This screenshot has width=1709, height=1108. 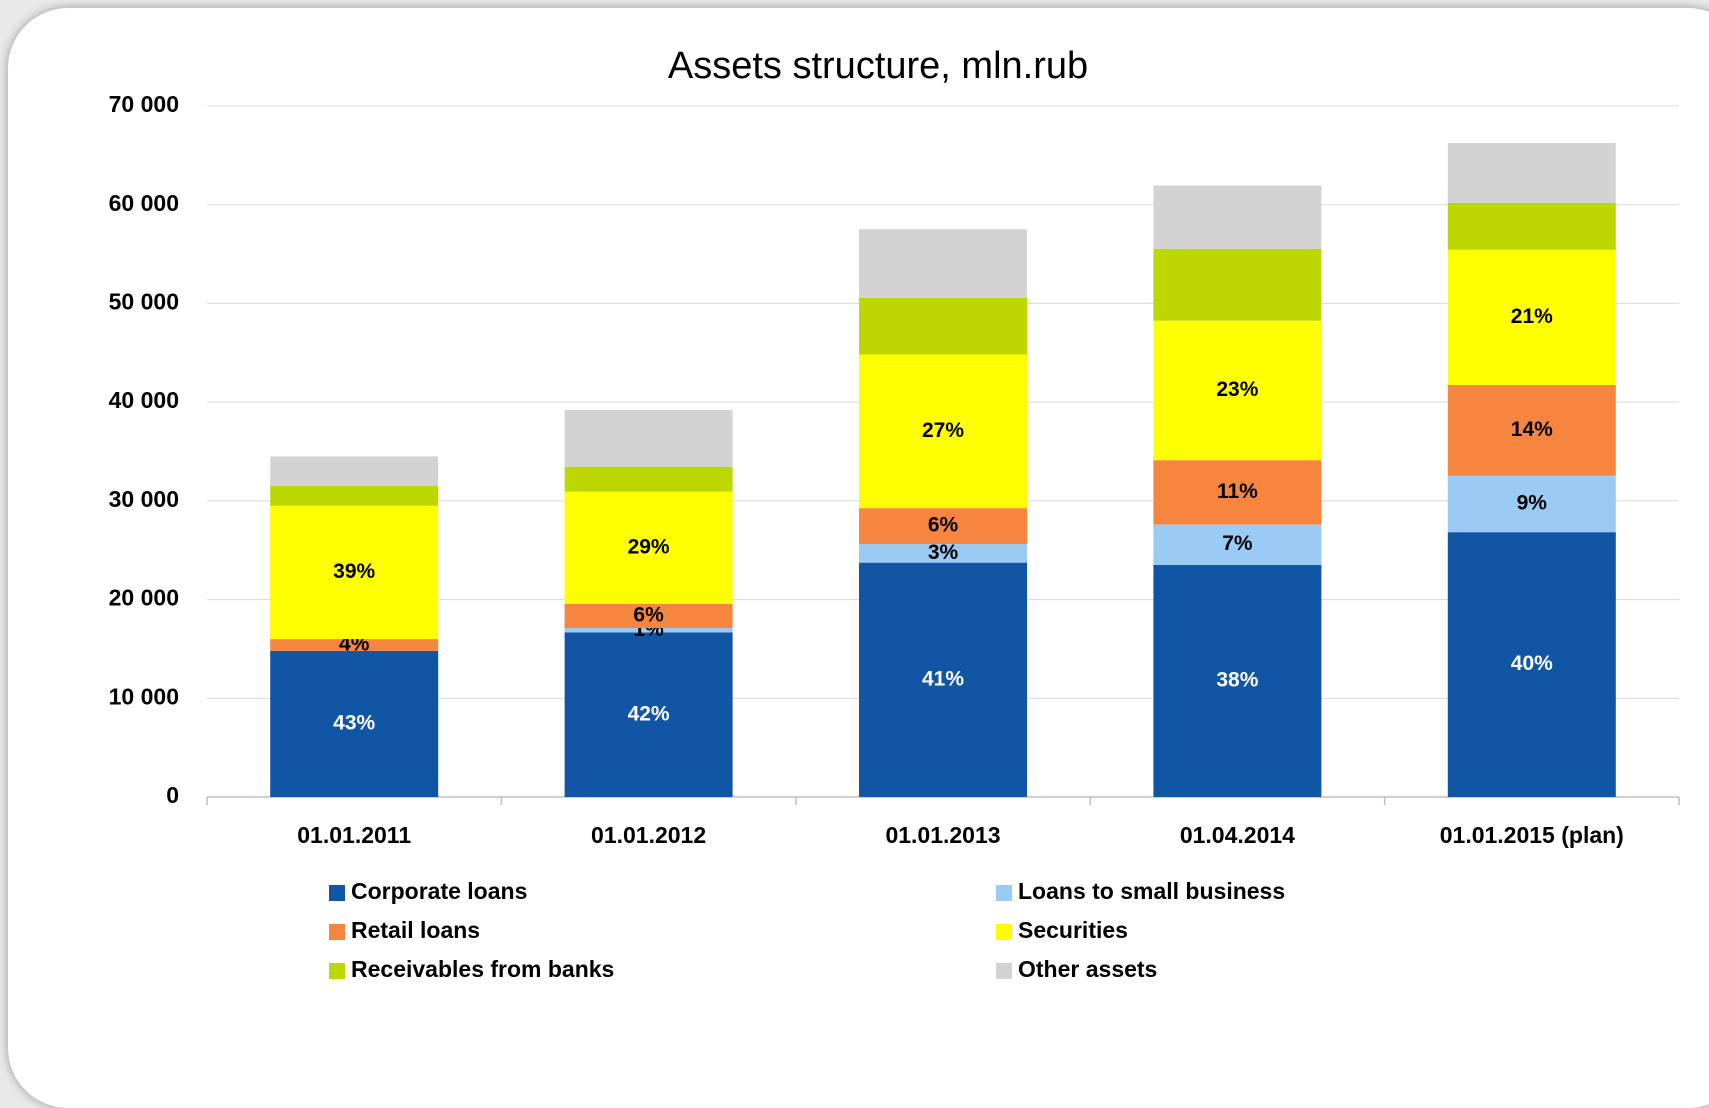 What do you see at coordinates (144, 302) in the screenshot?
I see `y-tick-label: 50 000` at bounding box center [144, 302].